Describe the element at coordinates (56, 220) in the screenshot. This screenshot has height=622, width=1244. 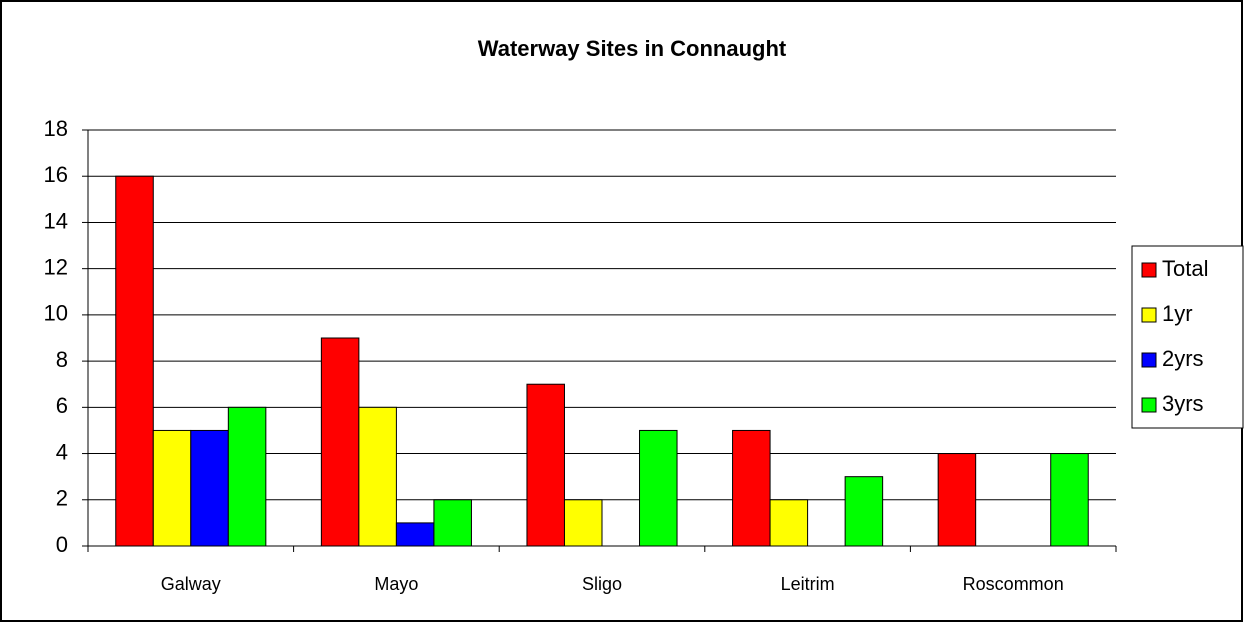
I see `y-tick-label: 14` at that location.